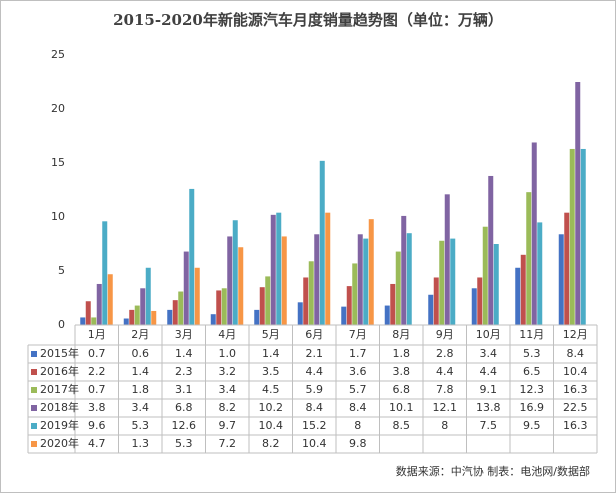  What do you see at coordinates (575, 407) in the screenshot?
I see `table-cell: 22.5` at bounding box center [575, 407].